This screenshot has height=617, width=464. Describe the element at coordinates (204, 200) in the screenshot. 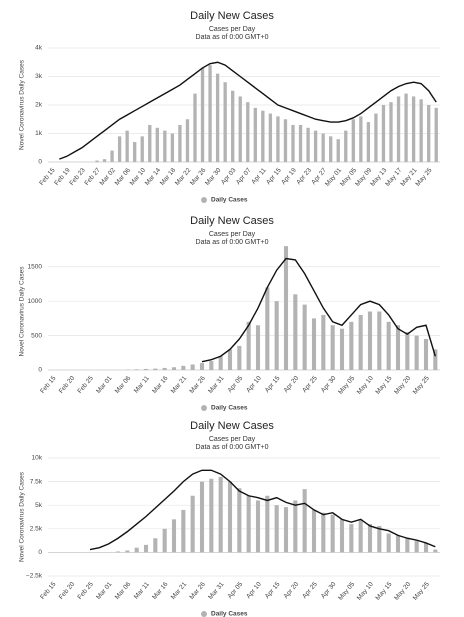

I see `legend-marker` at that location.